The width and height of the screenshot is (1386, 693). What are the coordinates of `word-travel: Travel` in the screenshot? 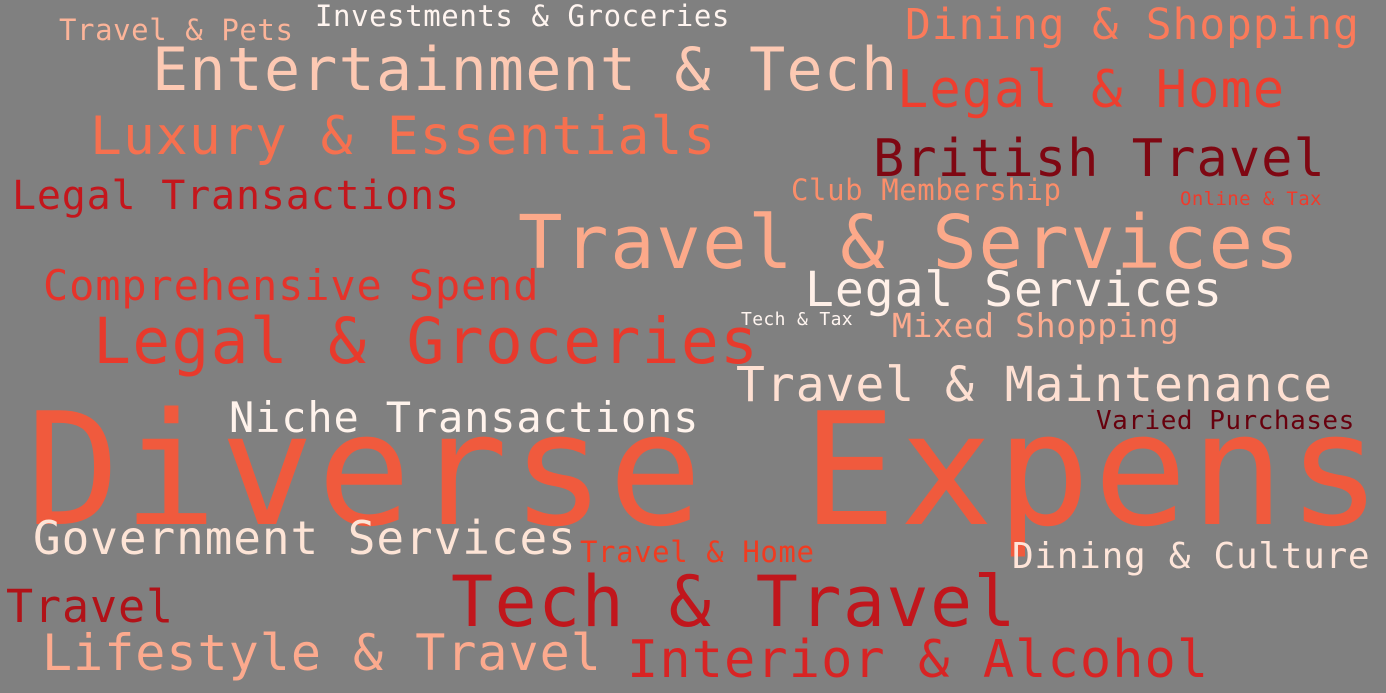 It's located at (90, 606).